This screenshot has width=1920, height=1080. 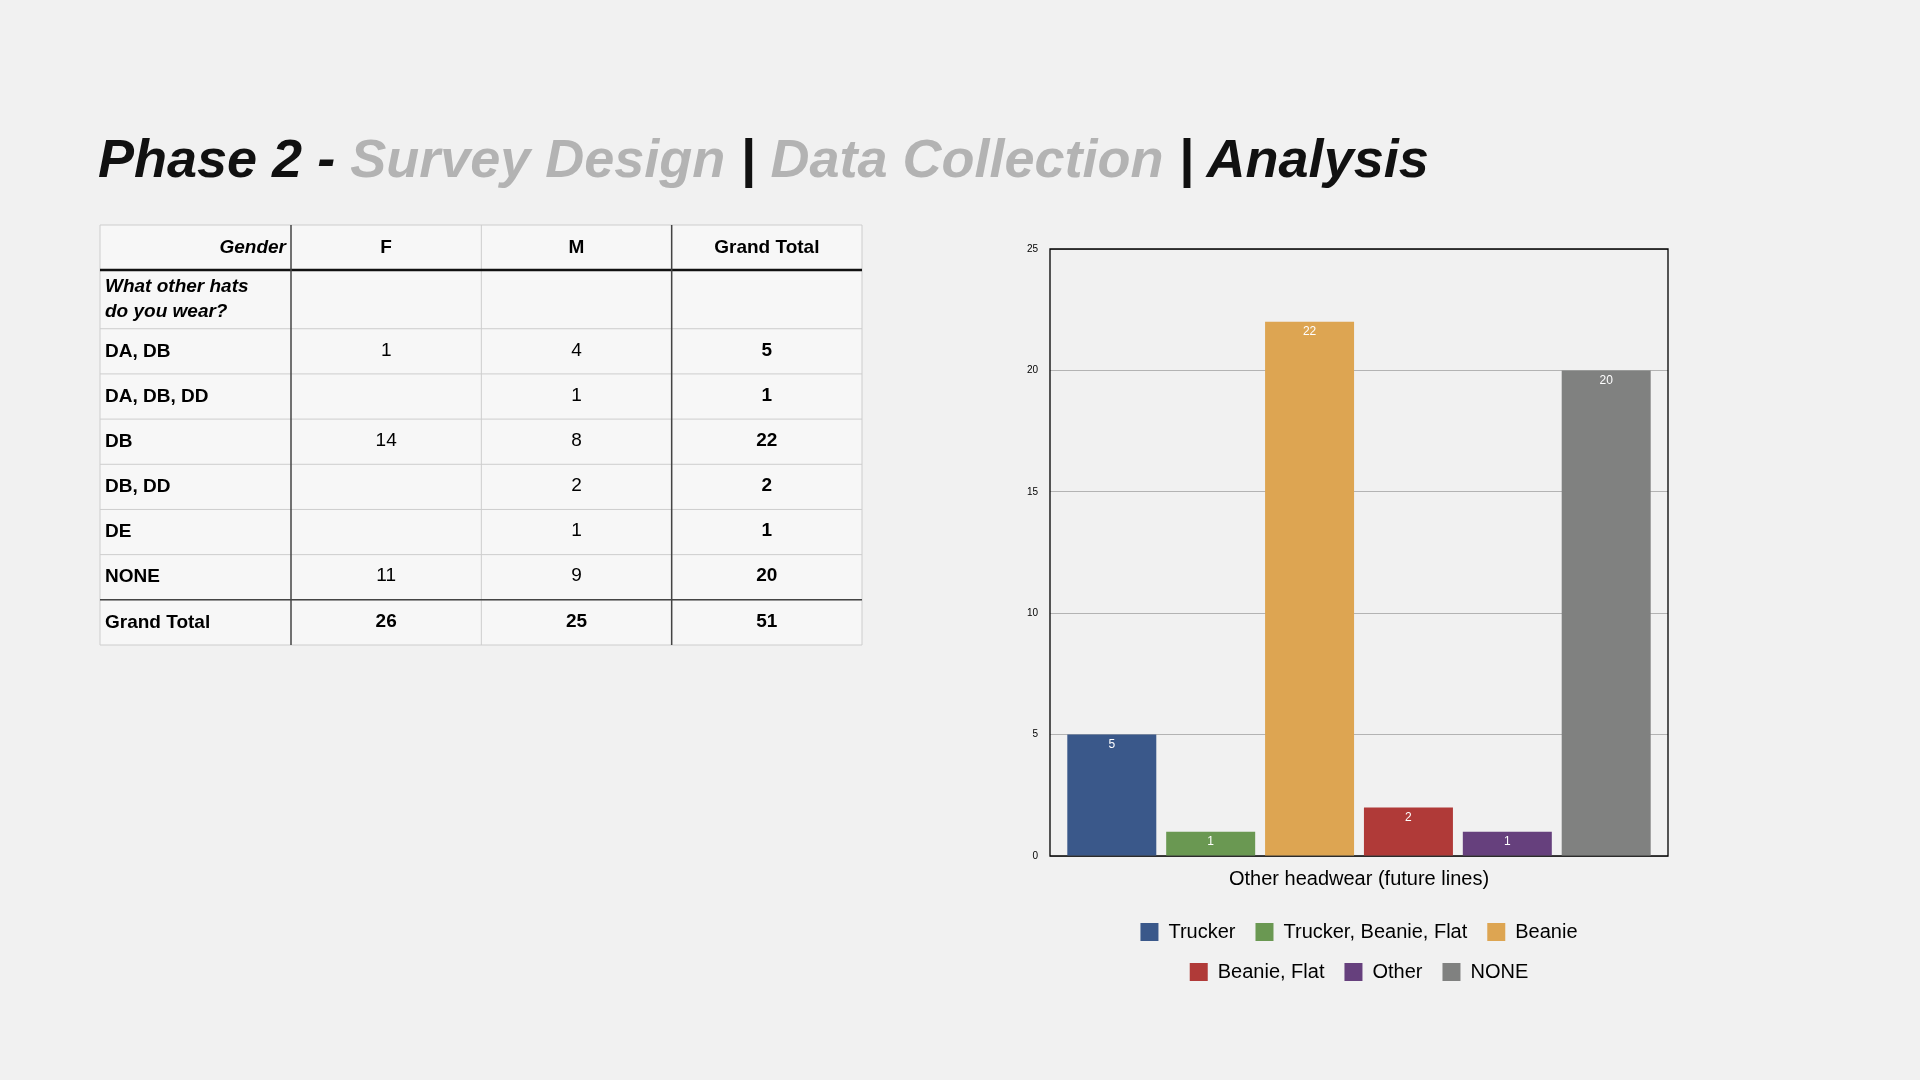 I want to click on data-label: 4, so click(x=577, y=349).